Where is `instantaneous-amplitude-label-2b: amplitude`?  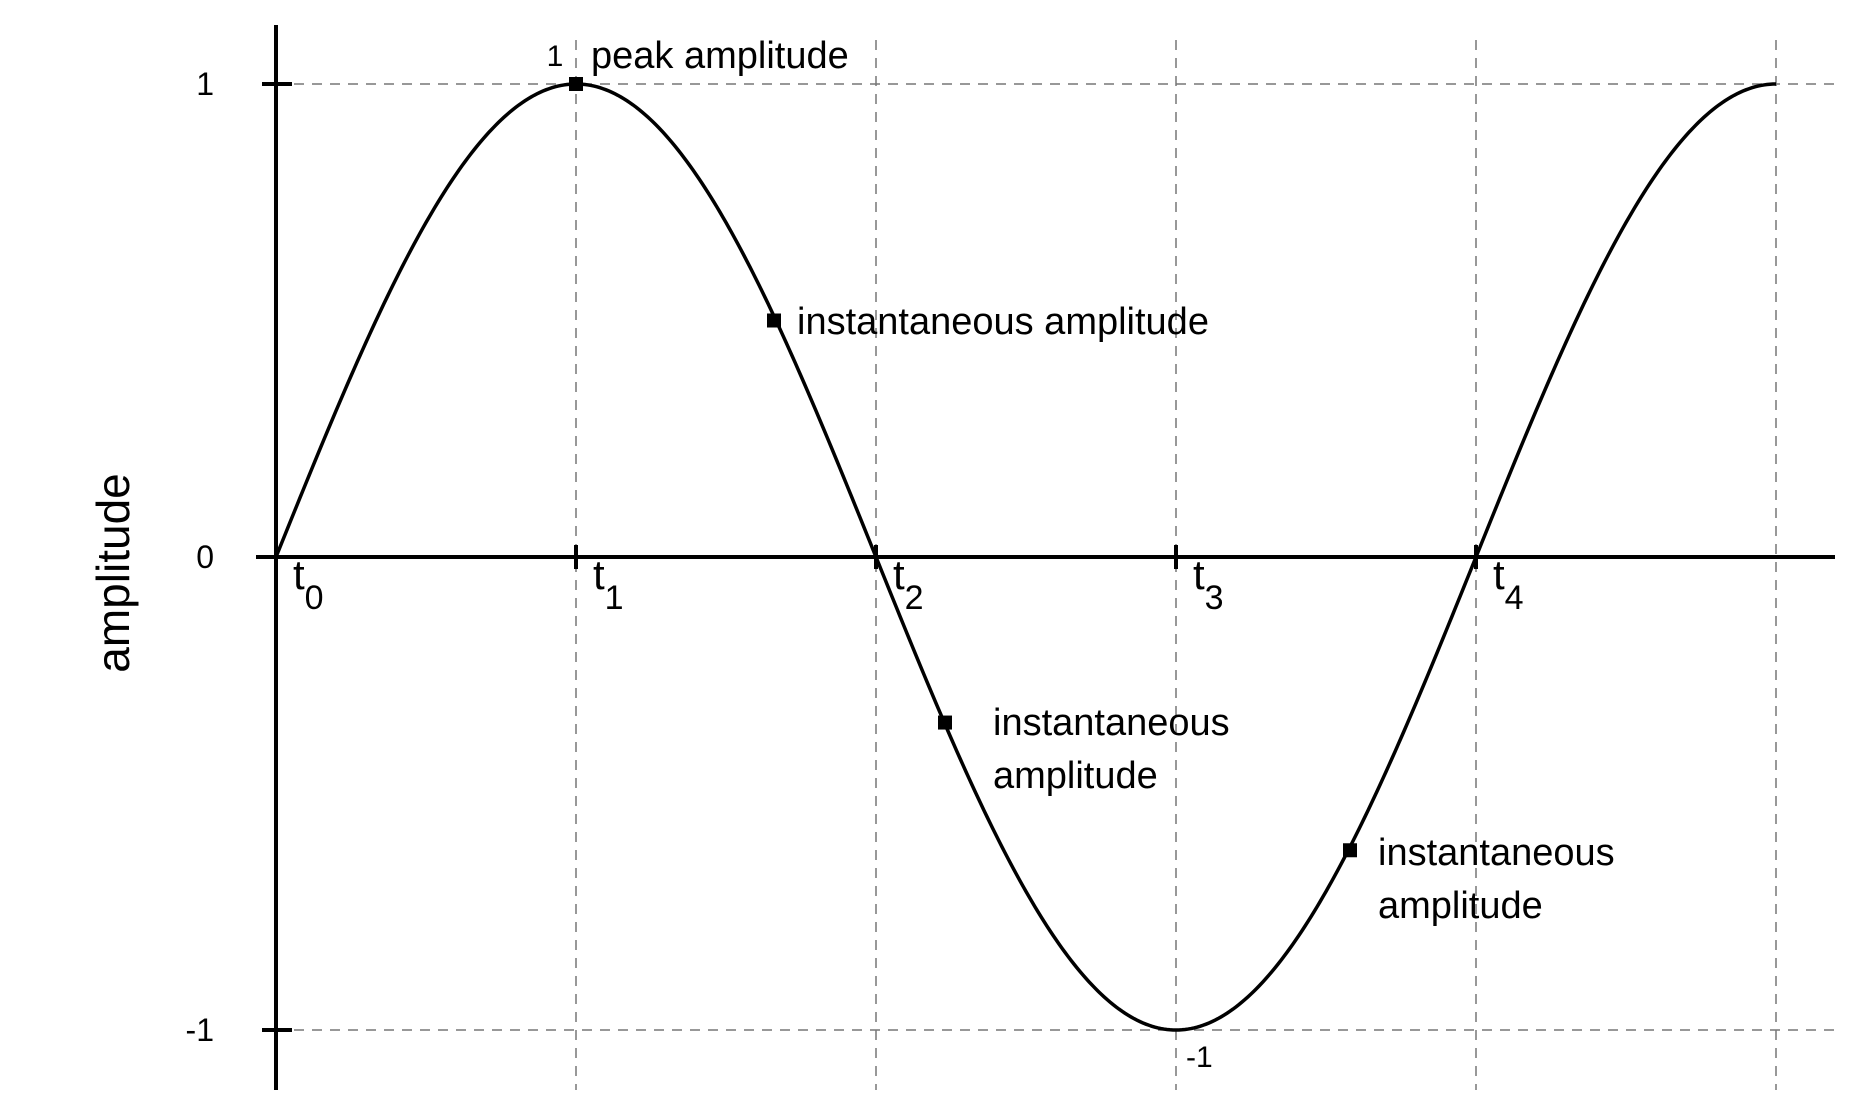 instantaneous-amplitude-label-2b: amplitude is located at coordinates (1075, 776).